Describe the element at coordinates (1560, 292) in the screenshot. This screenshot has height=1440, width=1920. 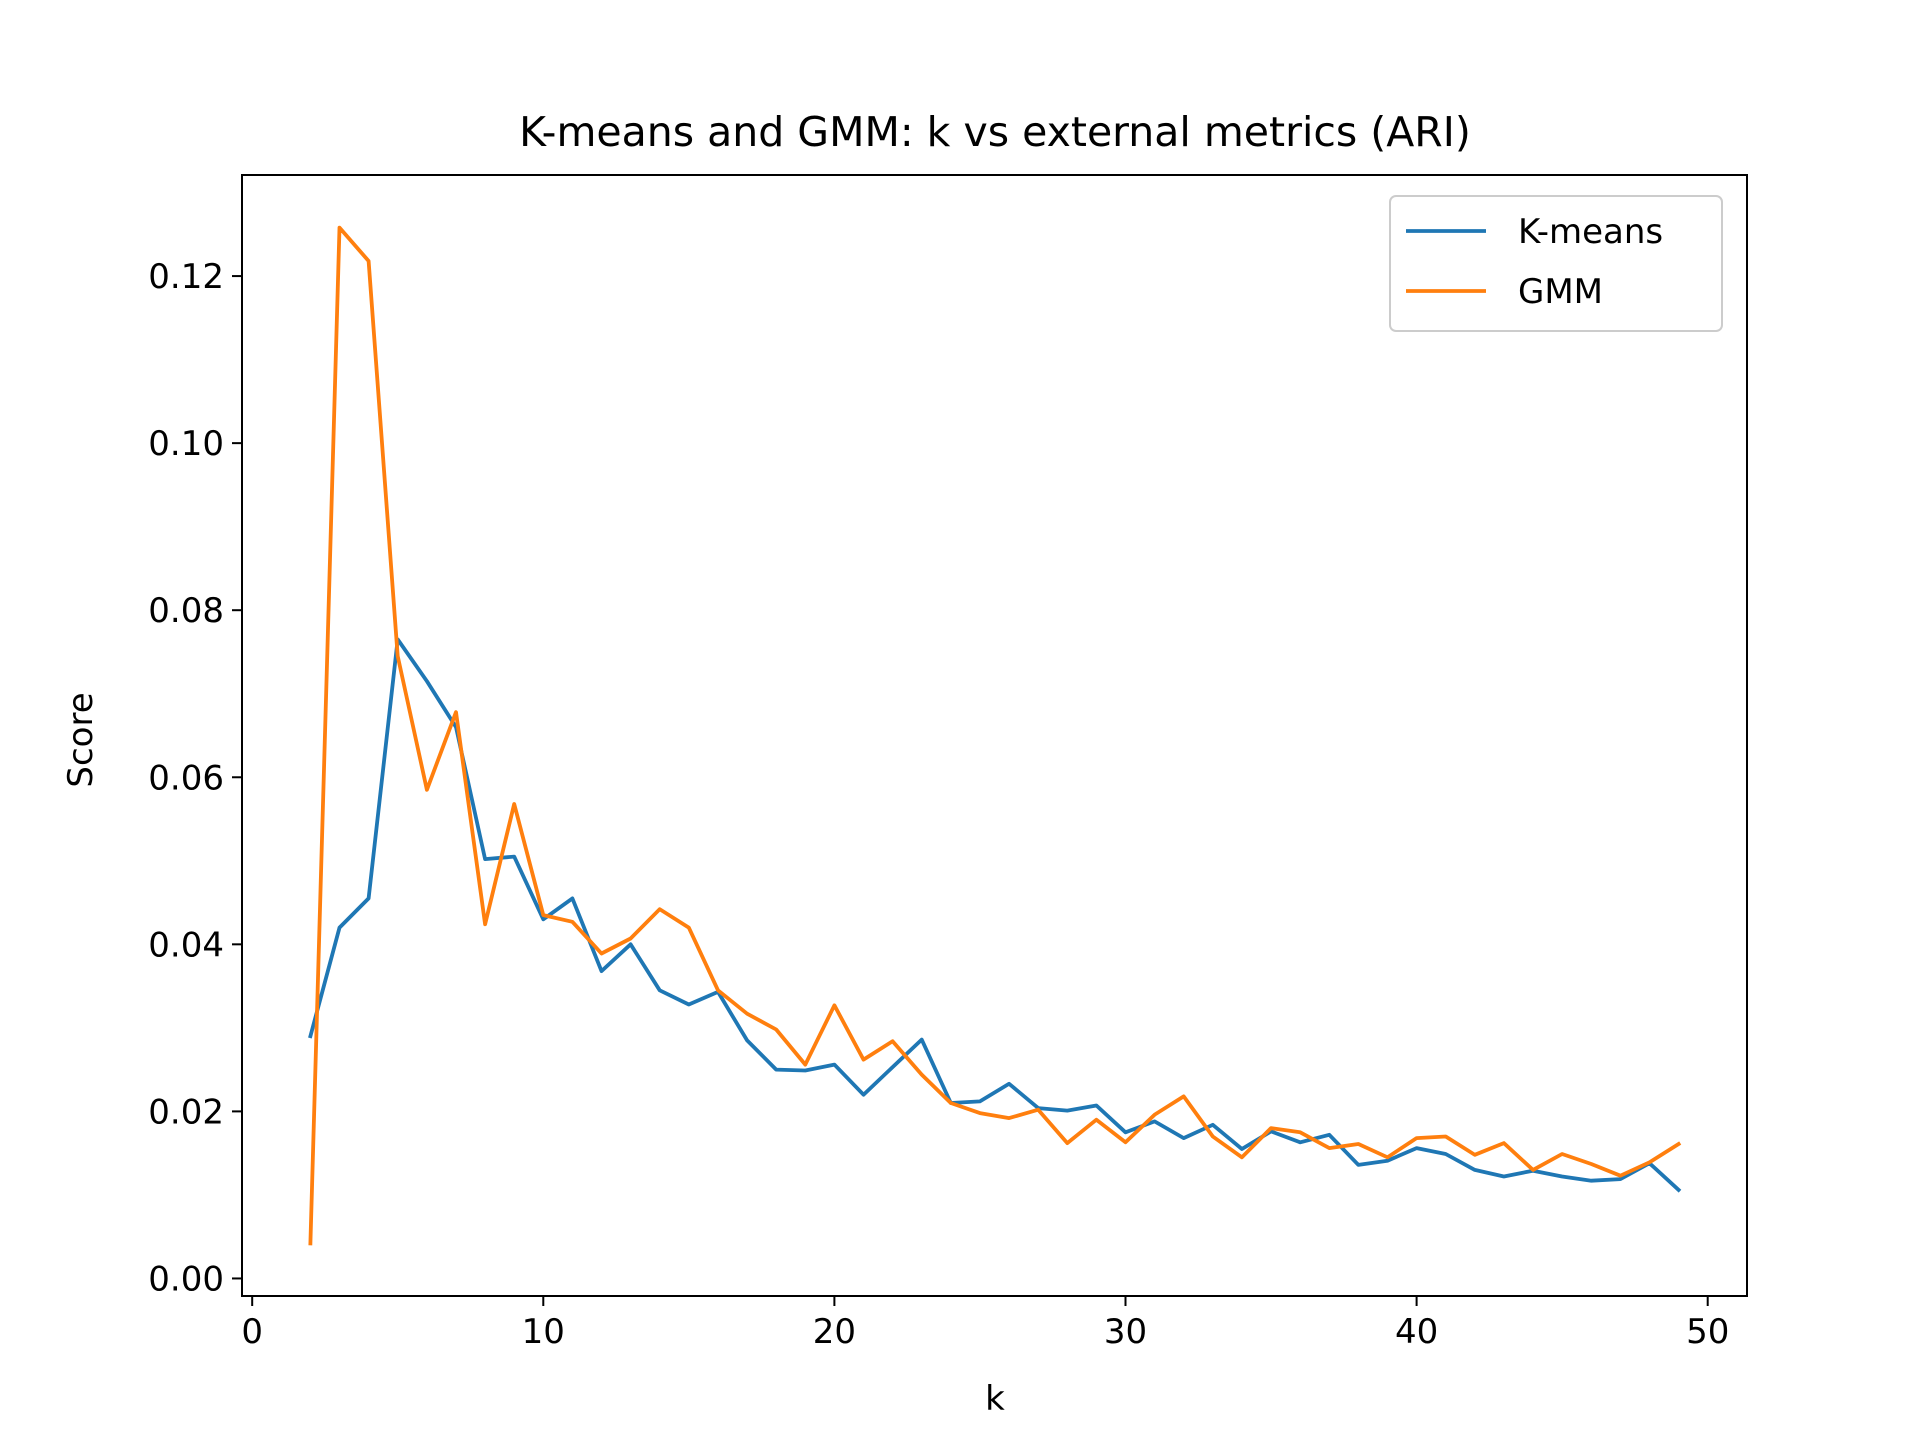
I see `legend-label-gmm: GMM` at that location.